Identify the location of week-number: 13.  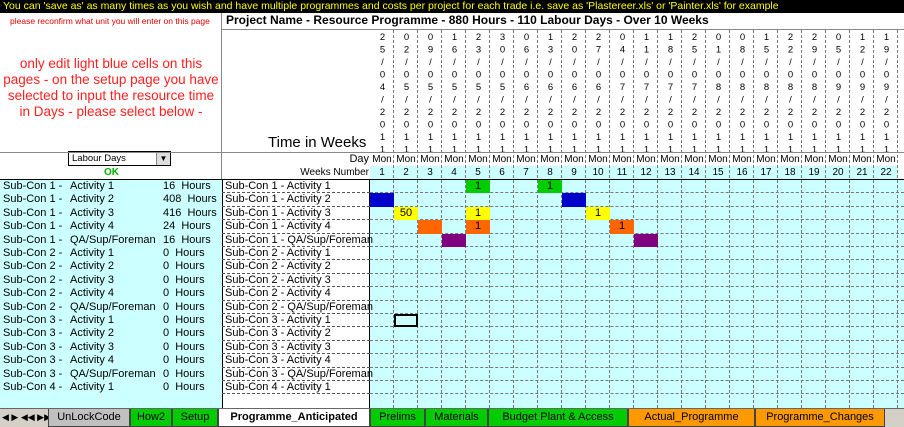
(670, 172).